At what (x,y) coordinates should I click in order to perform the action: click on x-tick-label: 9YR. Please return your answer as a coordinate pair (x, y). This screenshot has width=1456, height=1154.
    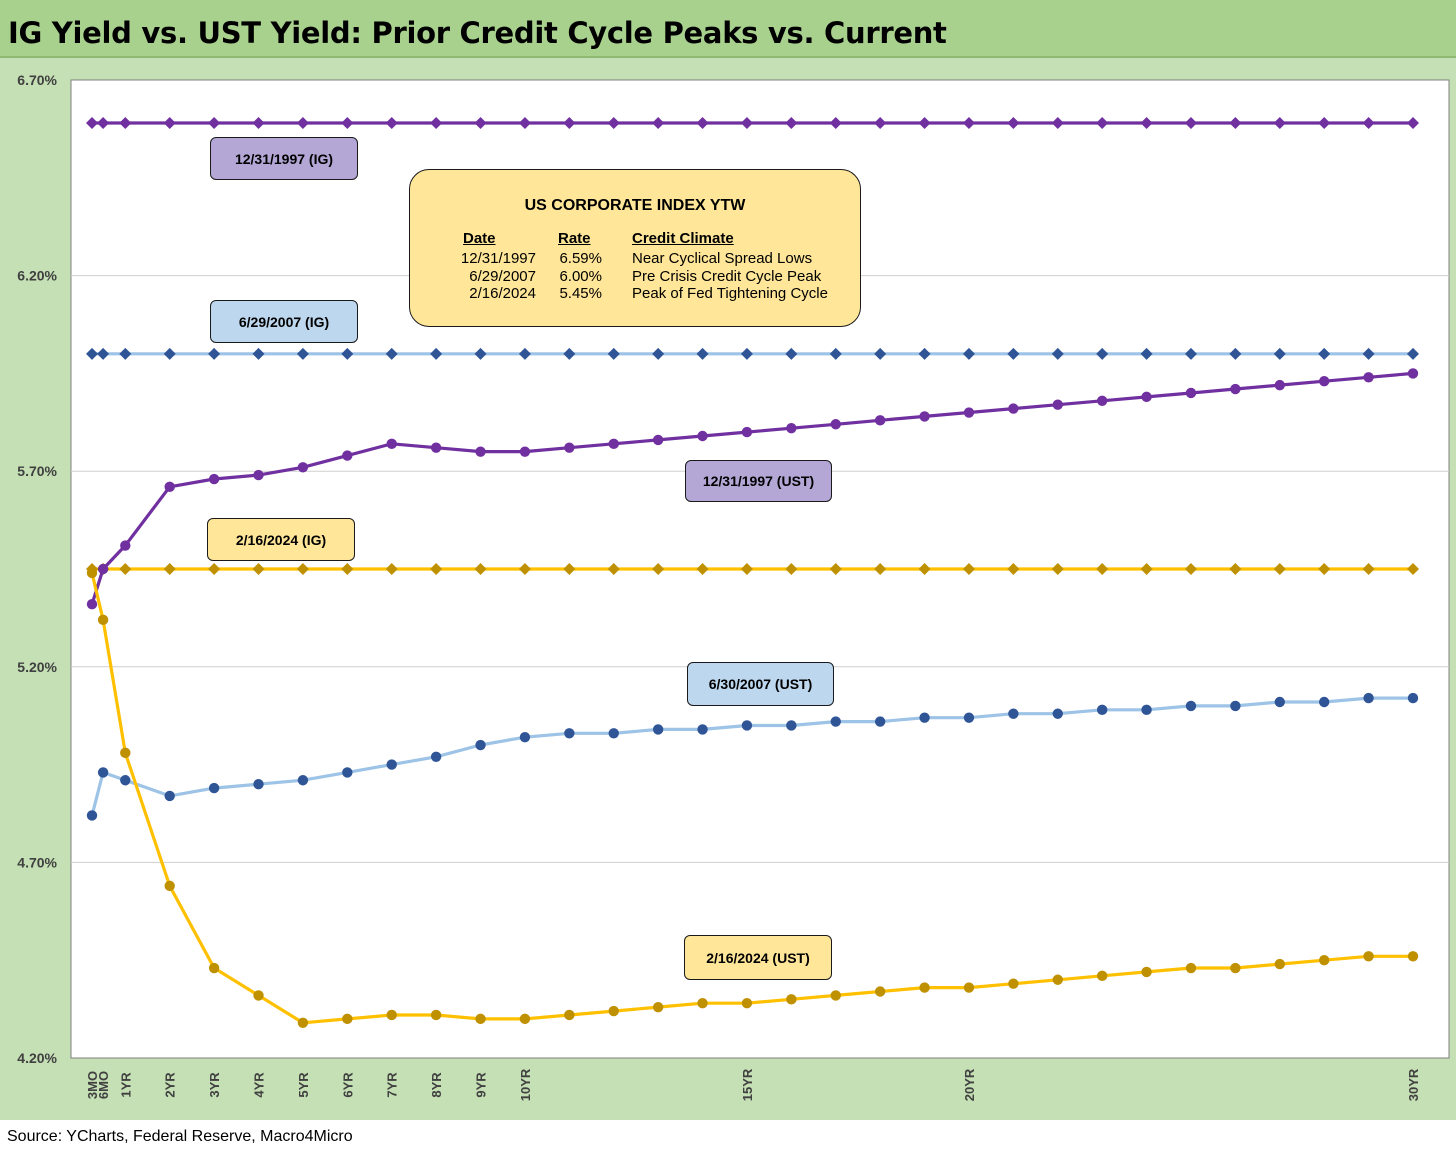
    Looking at the image, I should click on (481, 1085).